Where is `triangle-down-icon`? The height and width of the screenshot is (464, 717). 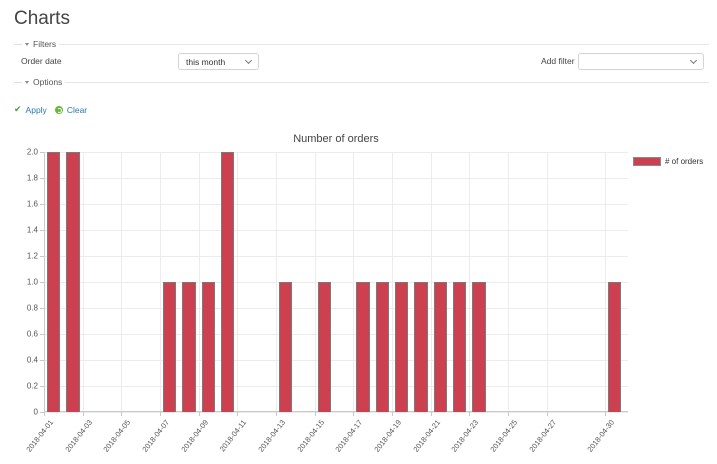 triangle-down-icon is located at coordinates (27, 82).